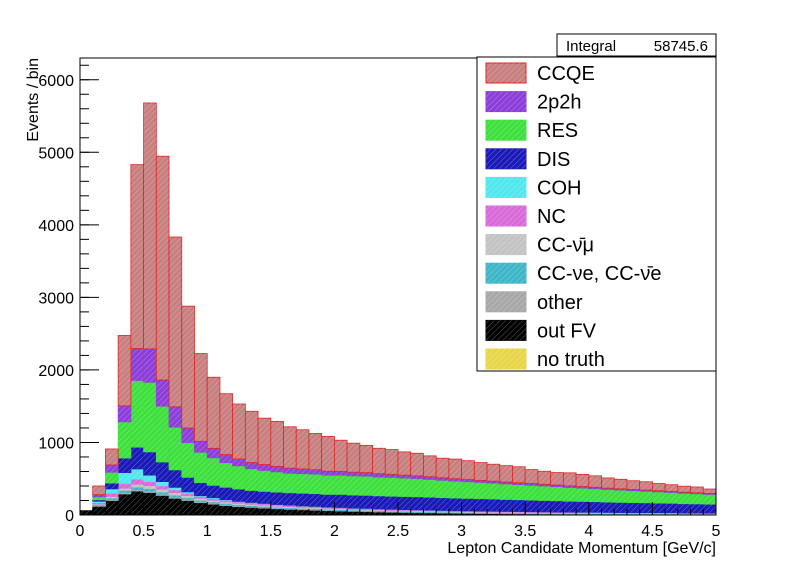  Describe the element at coordinates (68, 294) in the screenshot. I see `y-axis: 0 1000 2000 3000 4000 5000 6000` at that location.